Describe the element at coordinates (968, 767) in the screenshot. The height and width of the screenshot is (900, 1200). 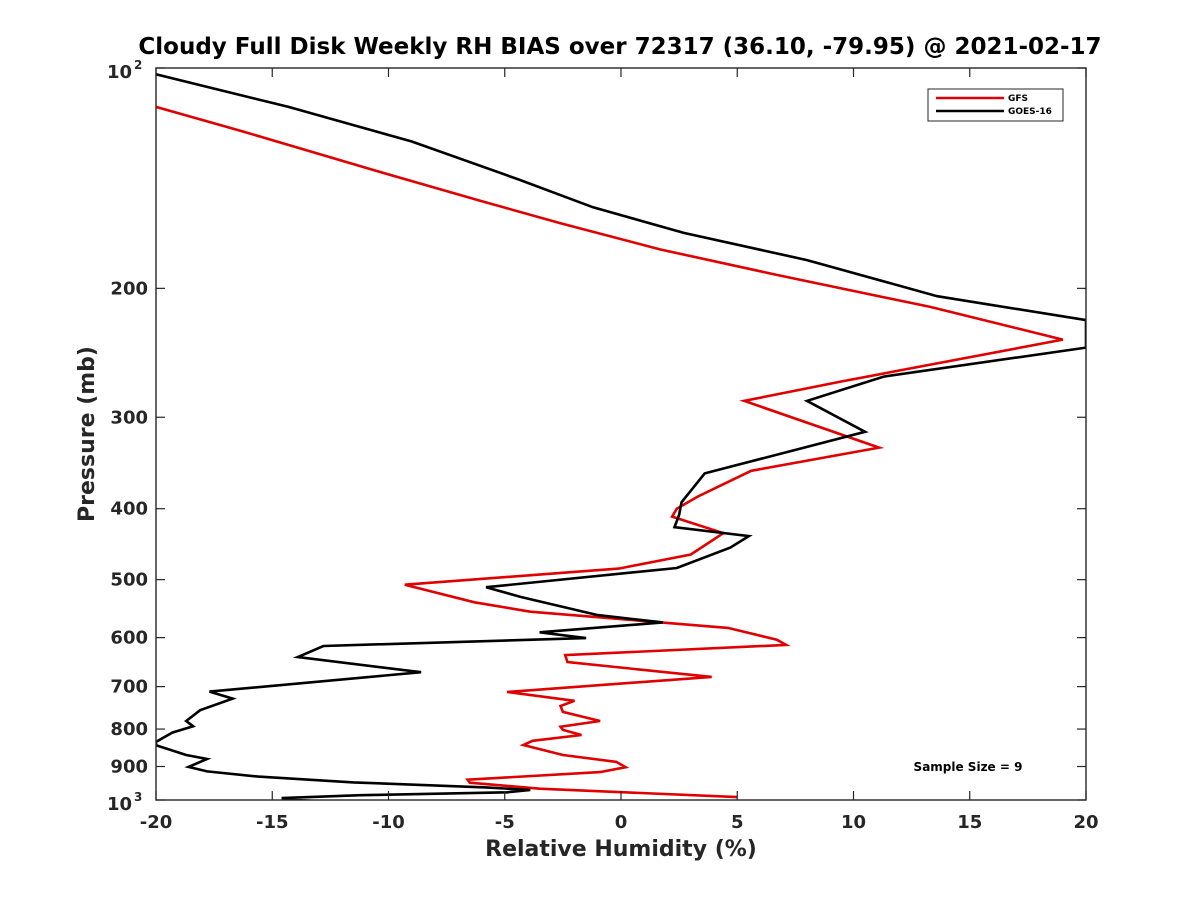
I see `sample-size-annotation: Sample Size = 9` at that location.